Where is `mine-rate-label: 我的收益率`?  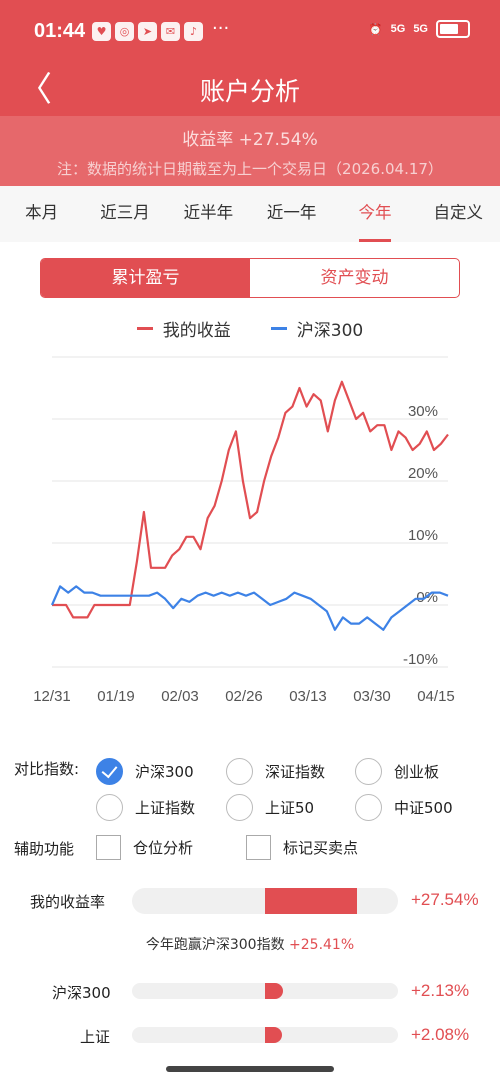
mine-rate-label: 我的收益率 is located at coordinates (68, 902).